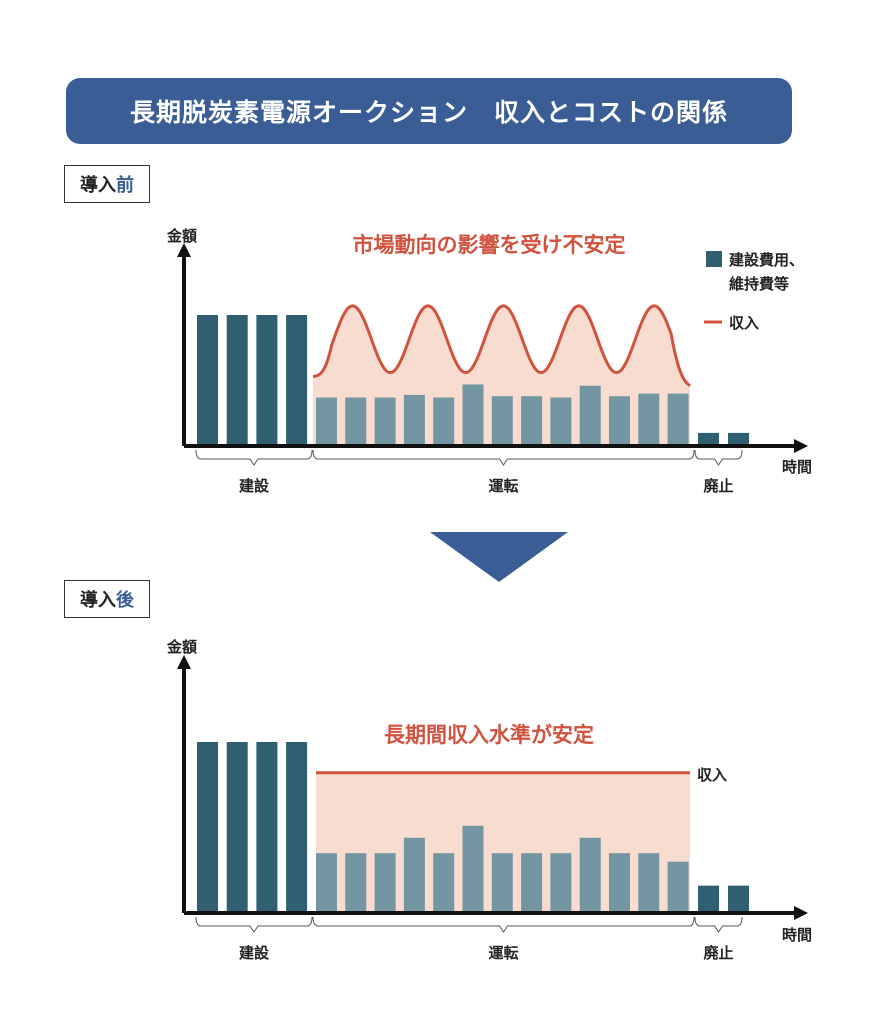 The width and height of the screenshot is (879, 1024). What do you see at coordinates (797, 935) in the screenshot?
I see `after-x-axis-label: 時間` at bounding box center [797, 935].